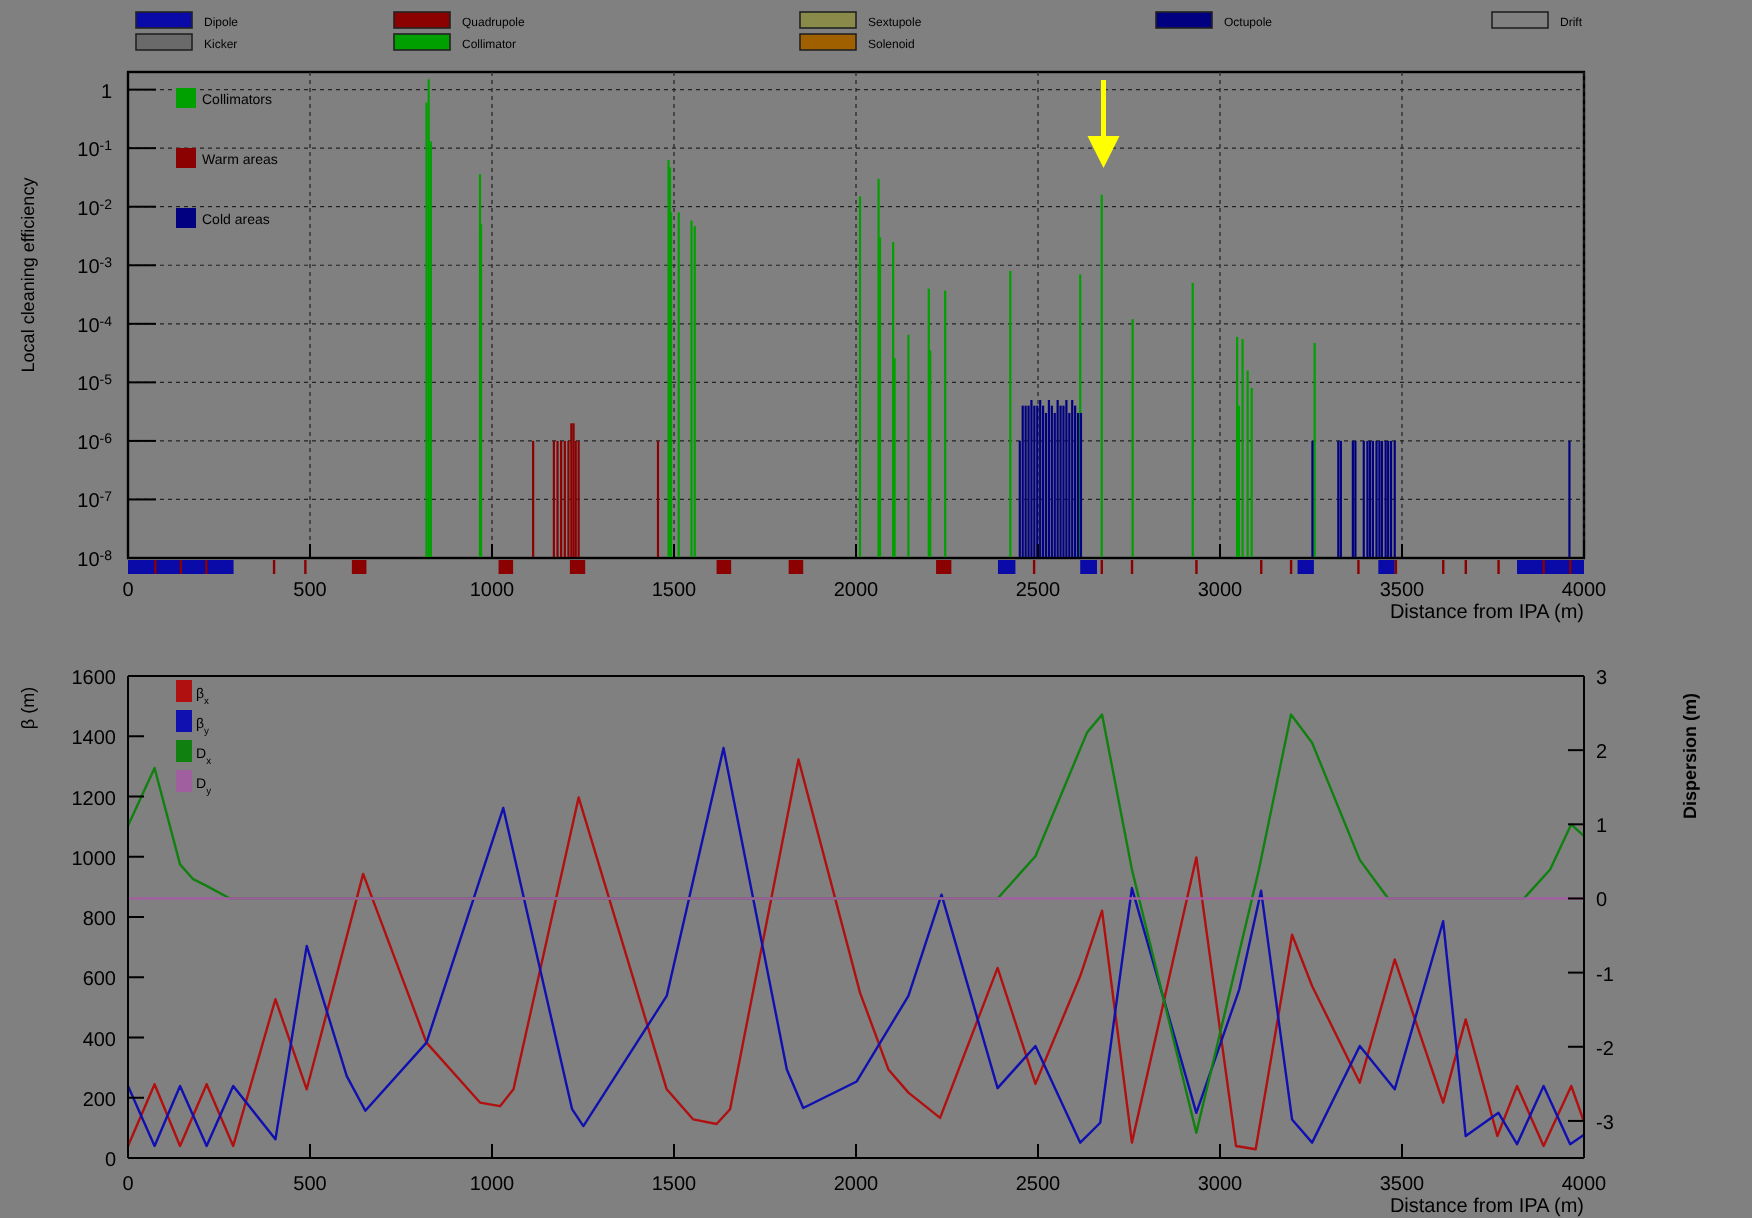 This screenshot has height=1218, width=1752. What do you see at coordinates (110, 1161) in the screenshot?
I see `y-tick-label: 0` at bounding box center [110, 1161].